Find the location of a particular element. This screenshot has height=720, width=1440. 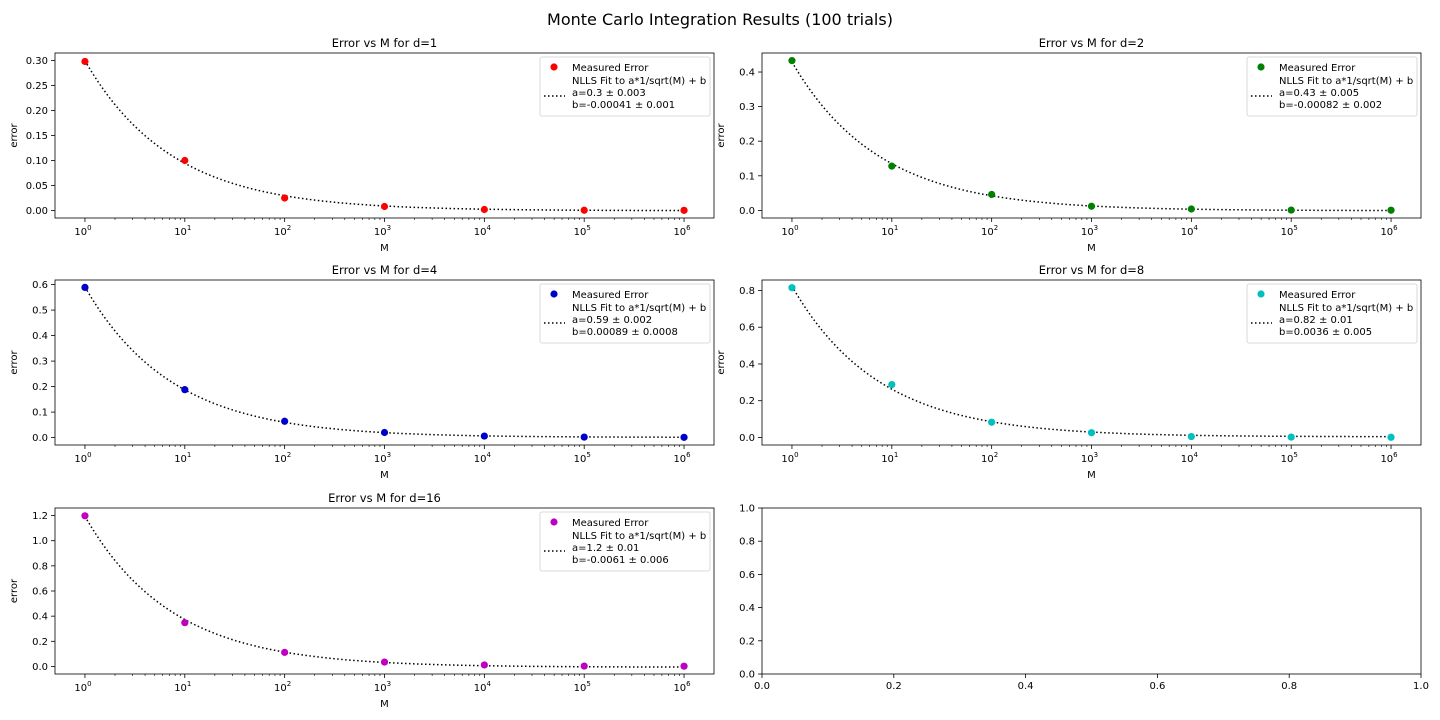

x-tick-label: 0.4 is located at coordinates (1026, 686).